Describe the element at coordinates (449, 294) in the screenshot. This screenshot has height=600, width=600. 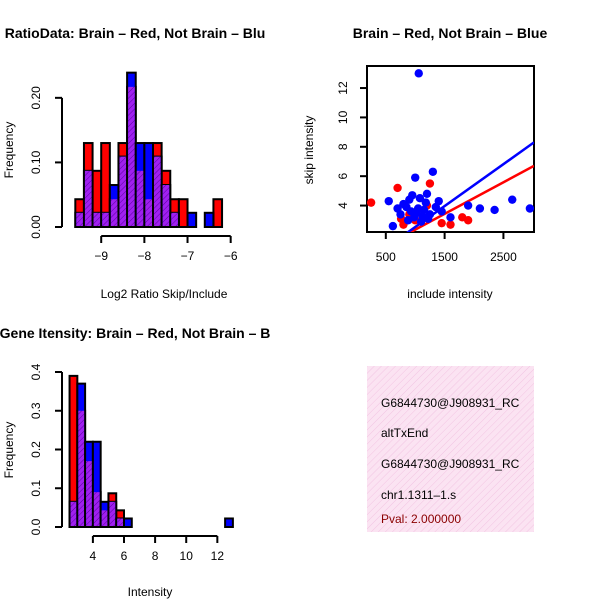
I see `scatter-xlabel: include intensity` at that location.